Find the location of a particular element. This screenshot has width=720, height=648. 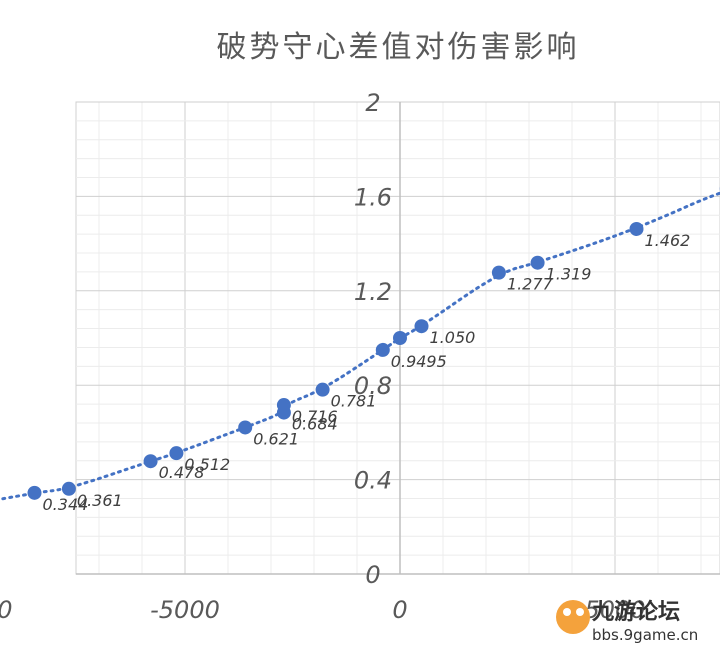

data-label: 0.512 is located at coordinates (207, 464).